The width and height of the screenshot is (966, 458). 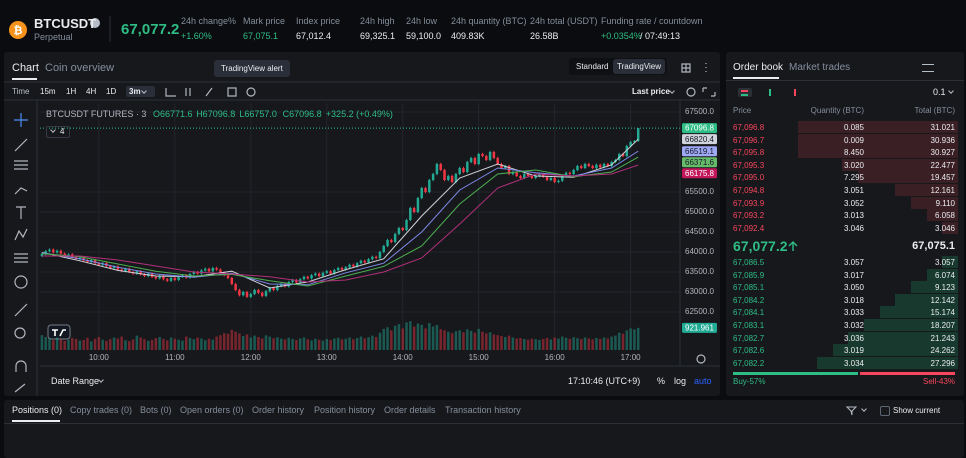 What do you see at coordinates (749, 363) in the screenshot?
I see `price: 67,082.2` at bounding box center [749, 363].